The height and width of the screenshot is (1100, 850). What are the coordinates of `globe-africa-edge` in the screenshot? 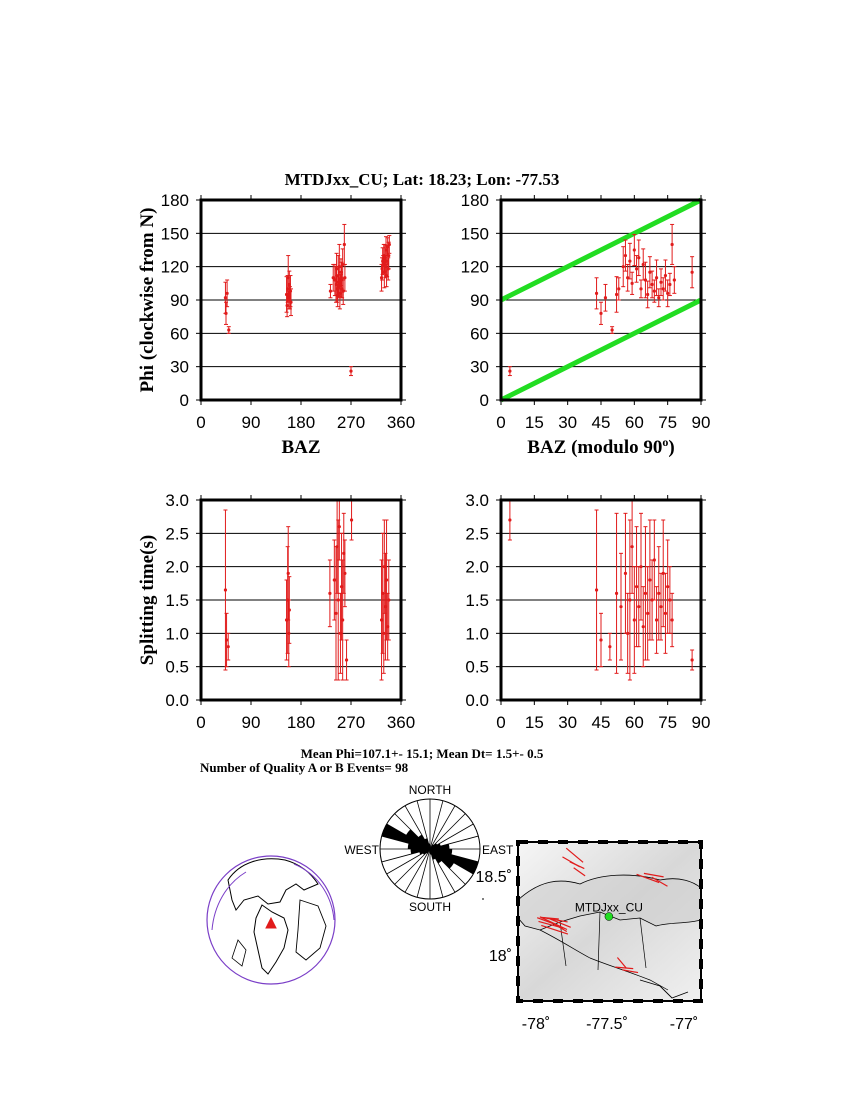 It's located at (311, 930).